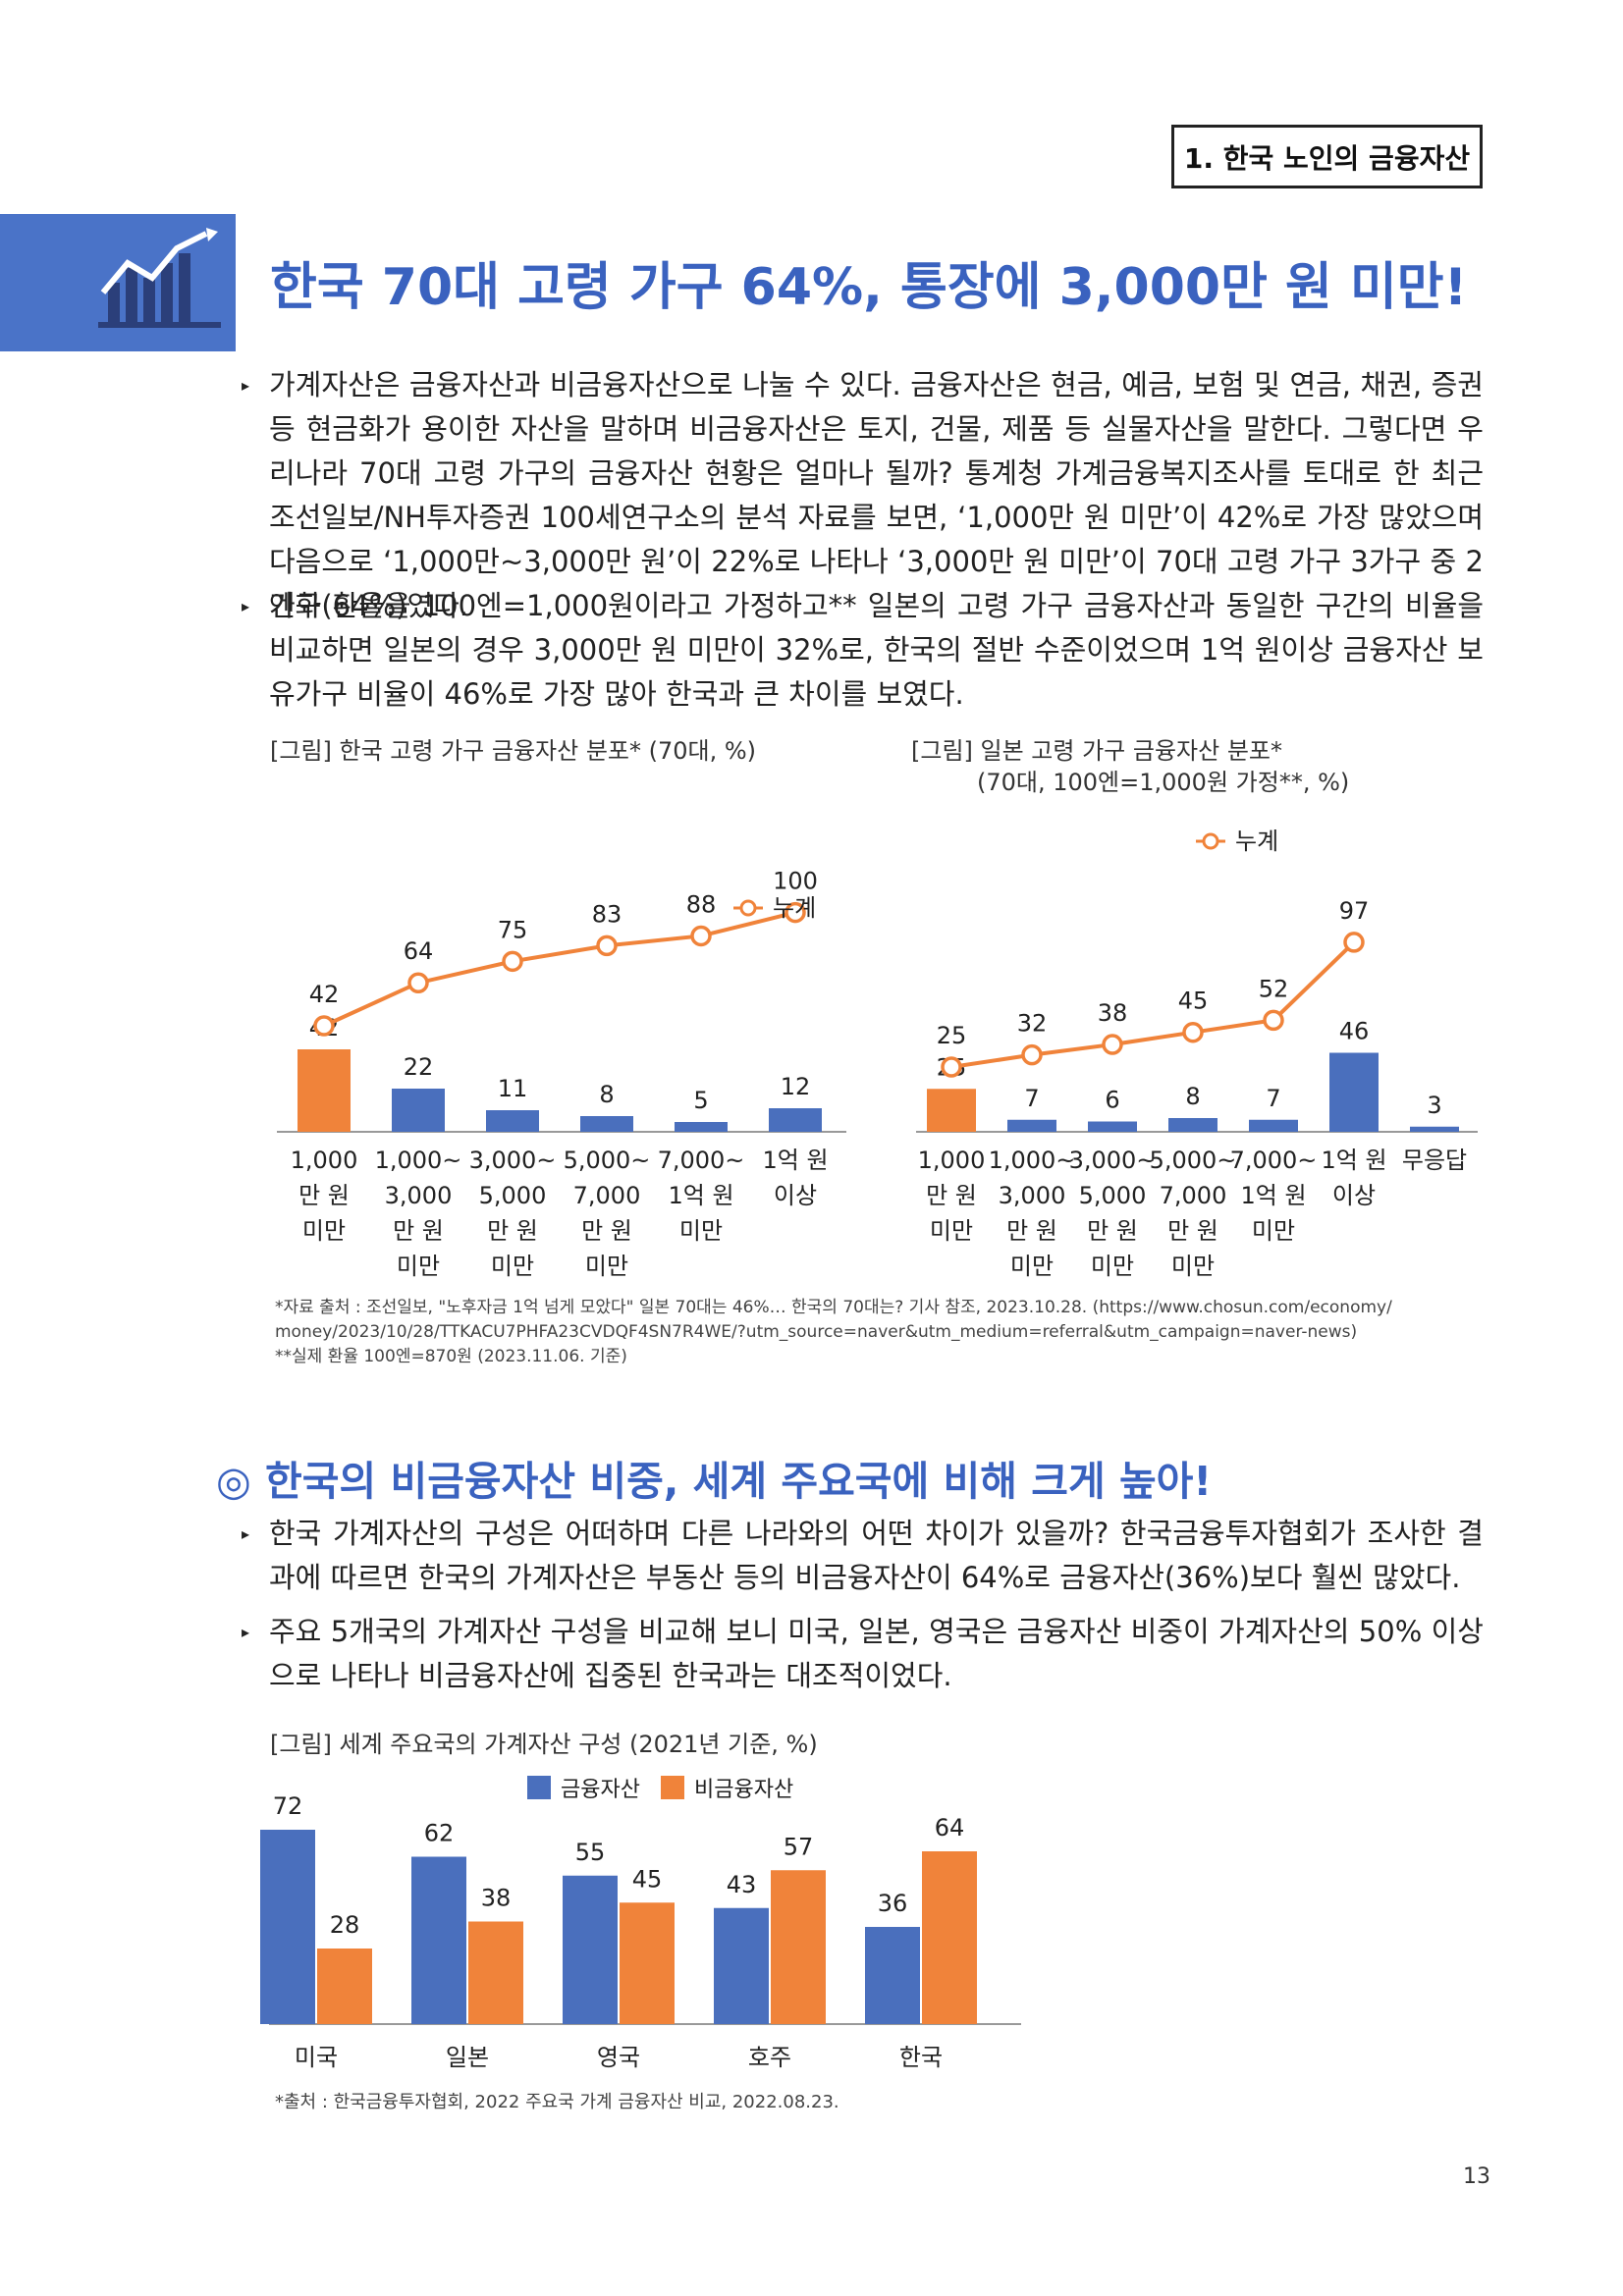  What do you see at coordinates (795, 1195) in the screenshot?
I see `category-tick-label: 이상` at bounding box center [795, 1195].